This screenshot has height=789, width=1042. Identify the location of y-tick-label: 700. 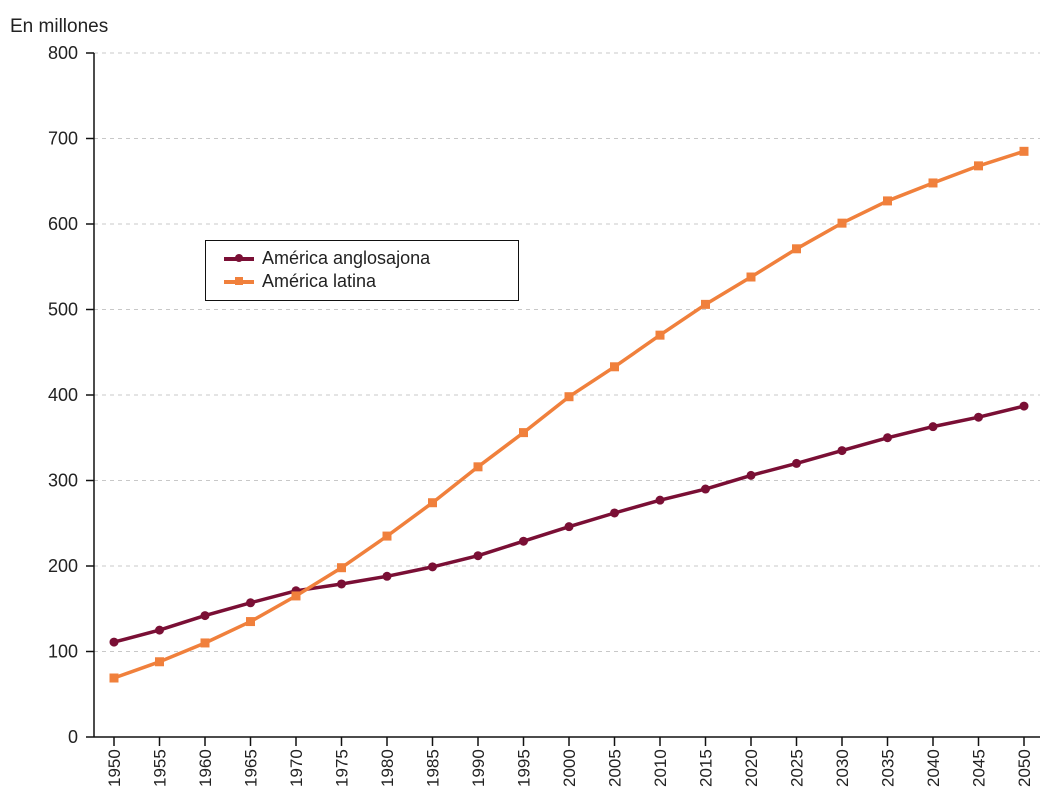
(63, 139).